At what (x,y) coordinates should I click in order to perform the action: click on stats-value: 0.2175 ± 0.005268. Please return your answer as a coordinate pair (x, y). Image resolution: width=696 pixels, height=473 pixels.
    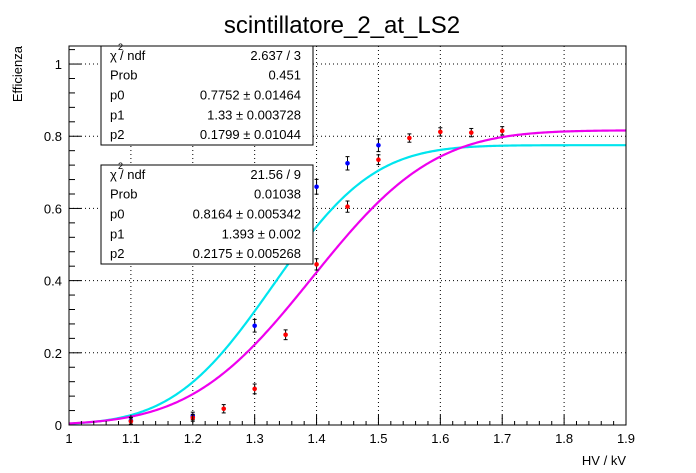
    Looking at the image, I should click on (247, 253).